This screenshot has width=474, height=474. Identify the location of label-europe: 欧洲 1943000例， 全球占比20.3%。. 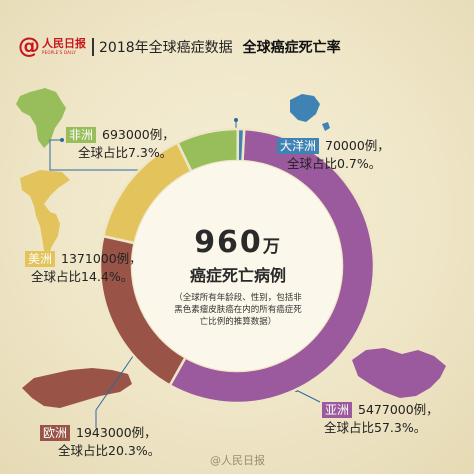
(100, 442).